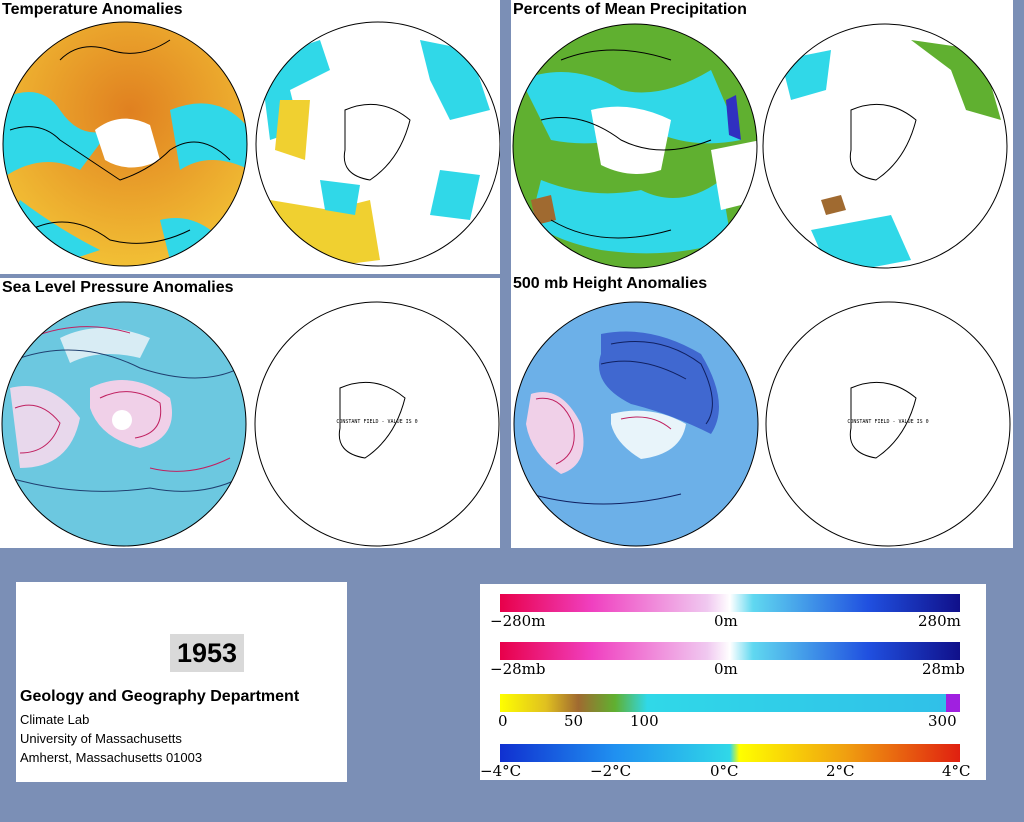 The height and width of the screenshot is (822, 1024). What do you see at coordinates (730, 753) in the screenshot?
I see `temperature-colorbar` at bounding box center [730, 753].